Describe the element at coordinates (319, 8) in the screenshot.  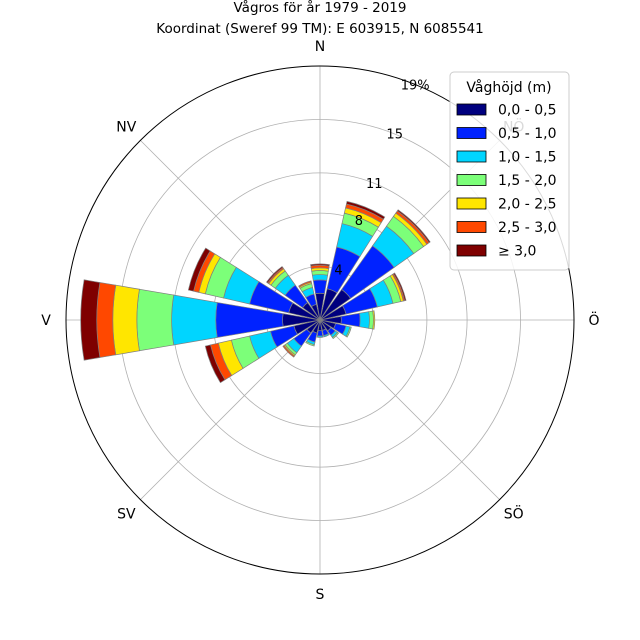
I see `chart-title: Vågros för år 1979 - 2019` at that location.